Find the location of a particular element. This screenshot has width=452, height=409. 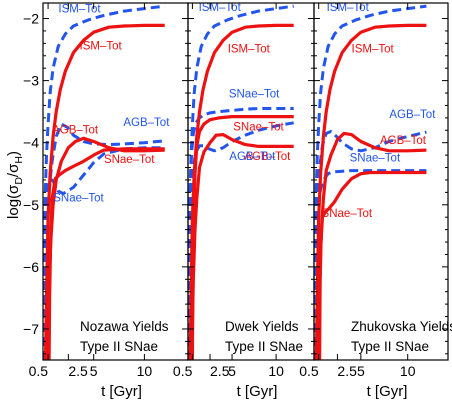

y-tick-label: −5 is located at coordinates (31, 205).